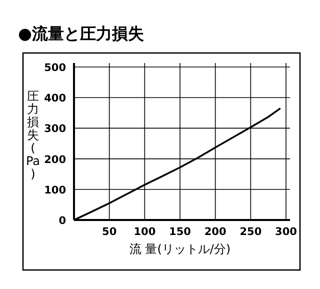  I want to click on x-axis-title: 流 量(リットル/分), so click(180, 249).